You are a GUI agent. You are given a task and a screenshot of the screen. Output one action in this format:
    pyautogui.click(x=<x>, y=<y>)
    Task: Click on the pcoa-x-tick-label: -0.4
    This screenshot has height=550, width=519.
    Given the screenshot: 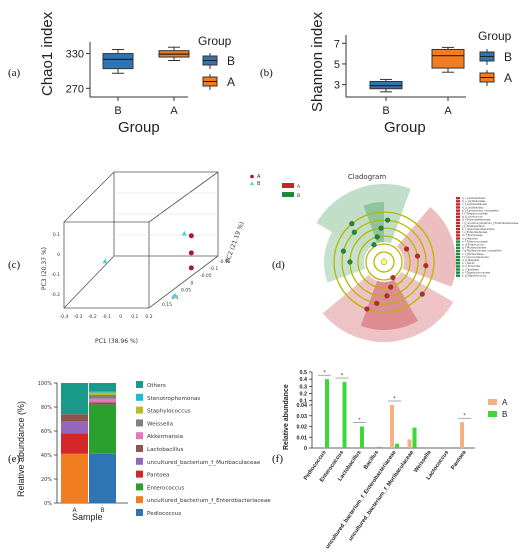 What is the action you would take?
    pyautogui.click(x=64, y=317)
    